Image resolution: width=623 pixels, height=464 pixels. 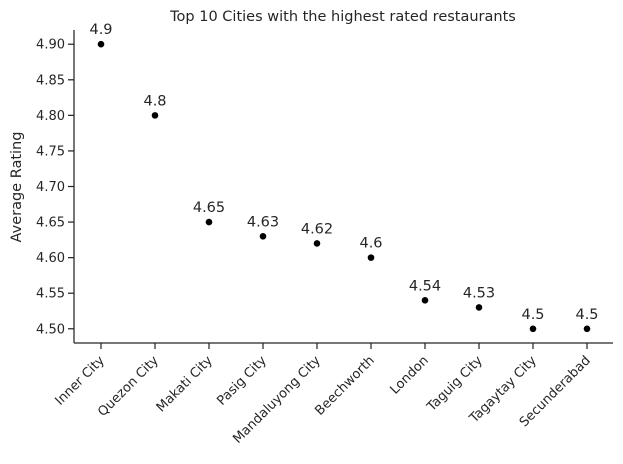 I want to click on y-tick-label: 4.55, so click(x=50, y=294).